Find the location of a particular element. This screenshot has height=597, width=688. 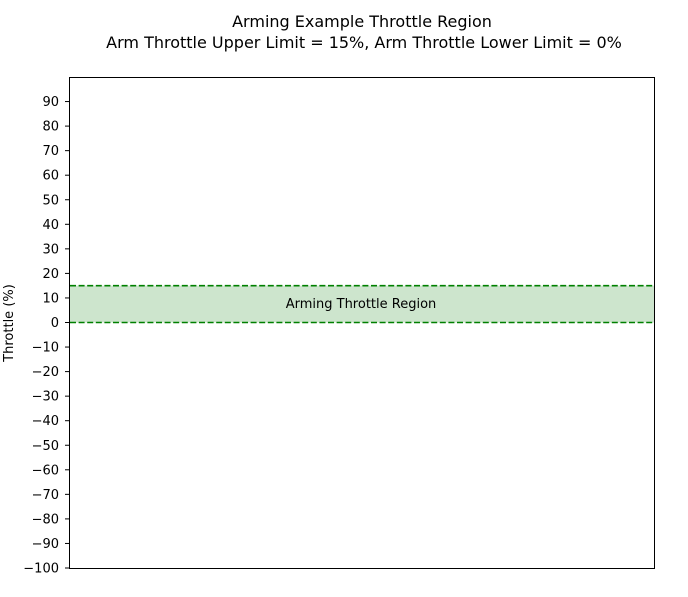

y-tick-label: 70 is located at coordinates (50, 151).